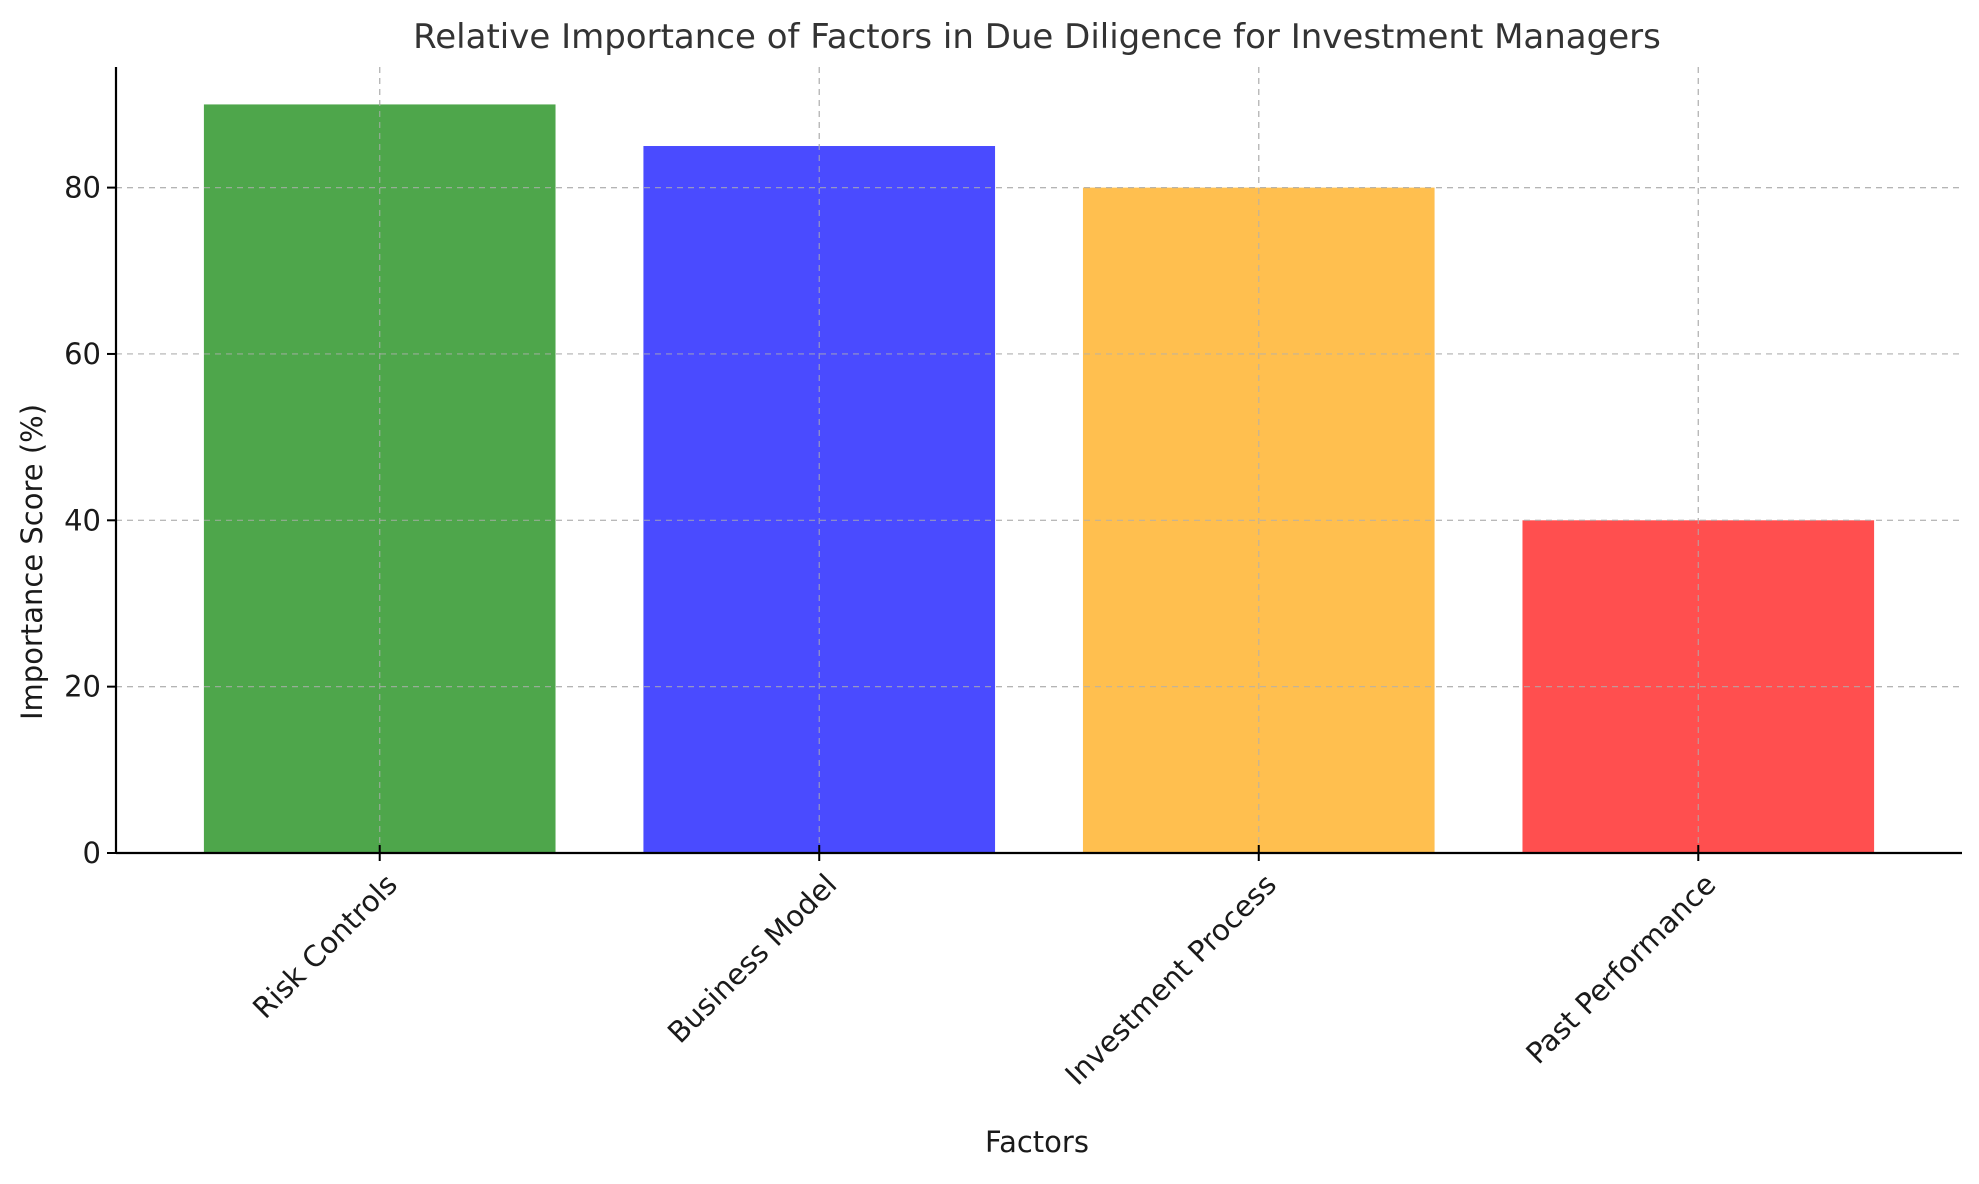 Image resolution: width=1979 pixels, height=1184 pixels. What do you see at coordinates (82, 687) in the screenshot?
I see `y-tick-label: 20` at bounding box center [82, 687].